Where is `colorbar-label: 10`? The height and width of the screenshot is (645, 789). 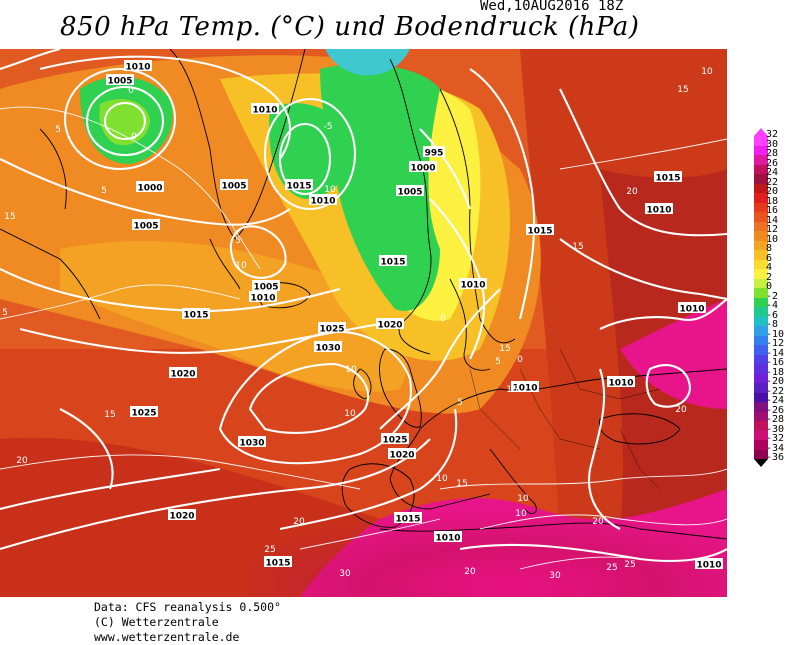
colorbar-label: 10 is located at coordinates (772, 239).